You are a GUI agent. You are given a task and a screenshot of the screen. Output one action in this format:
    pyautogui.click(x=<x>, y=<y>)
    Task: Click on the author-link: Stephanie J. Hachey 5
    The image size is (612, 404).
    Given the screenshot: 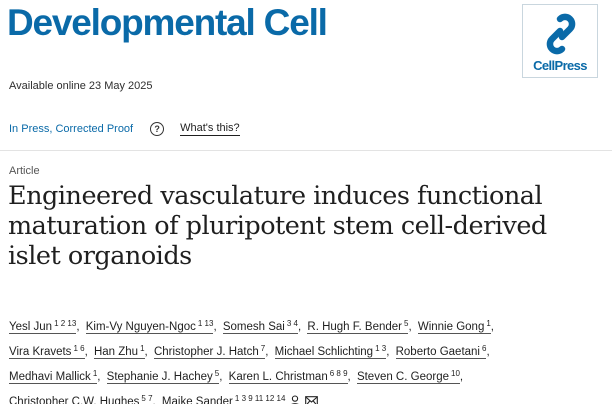 What is the action you would take?
    pyautogui.click(x=163, y=376)
    